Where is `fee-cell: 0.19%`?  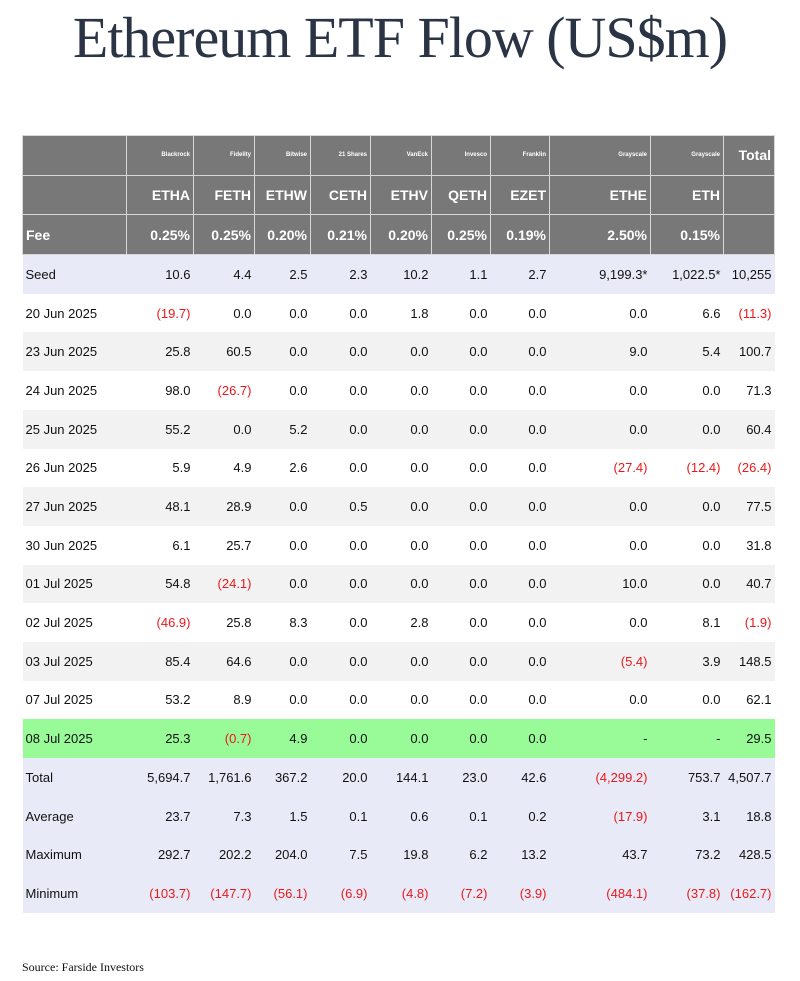
fee-cell: 0.19% is located at coordinates (520, 235).